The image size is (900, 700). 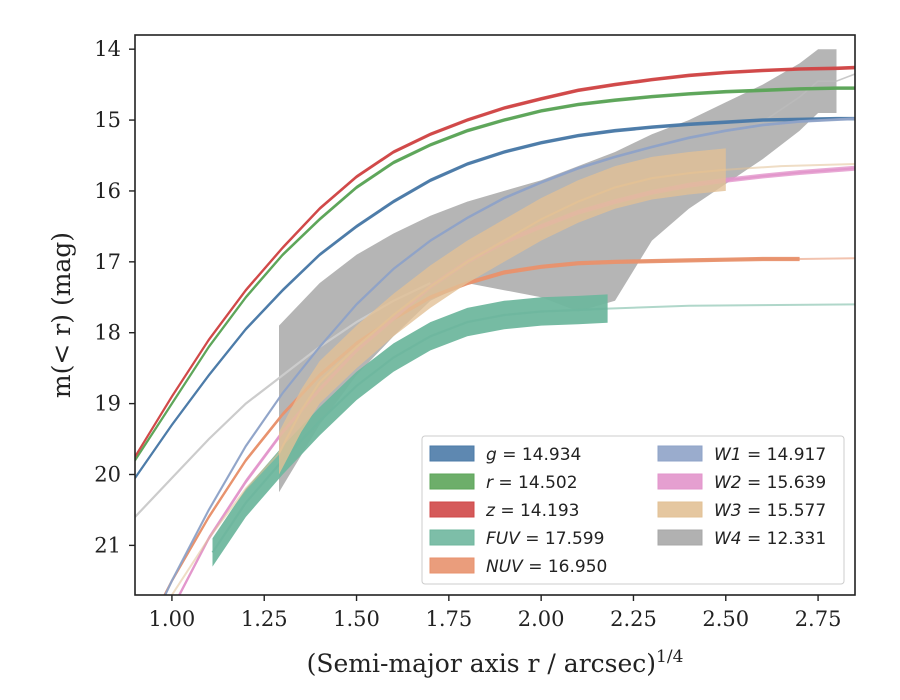 I want to click on x-axis-label: (Semi-major axis r / arcsec)1/4, so click(x=495, y=662).